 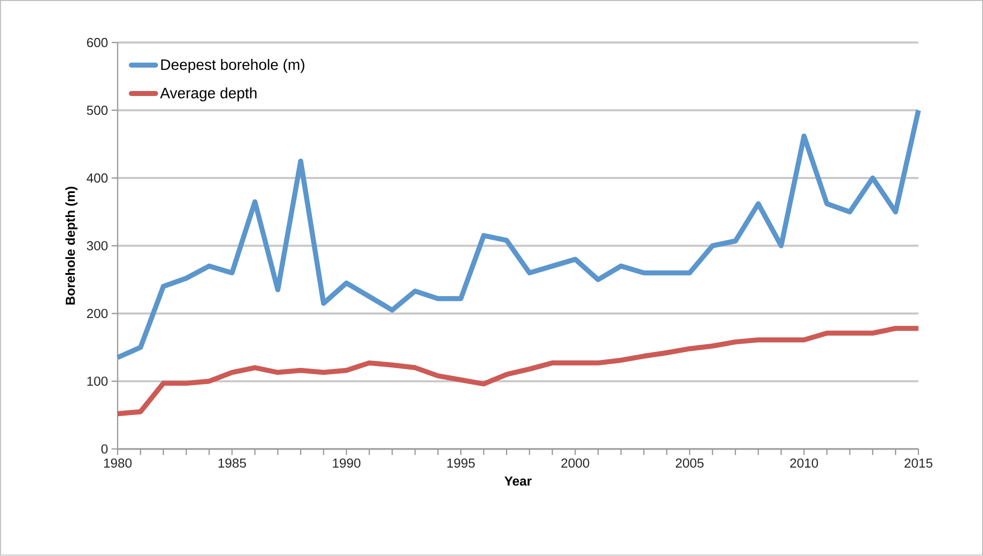 I want to click on x-tick-label: 2000, so click(x=575, y=463).